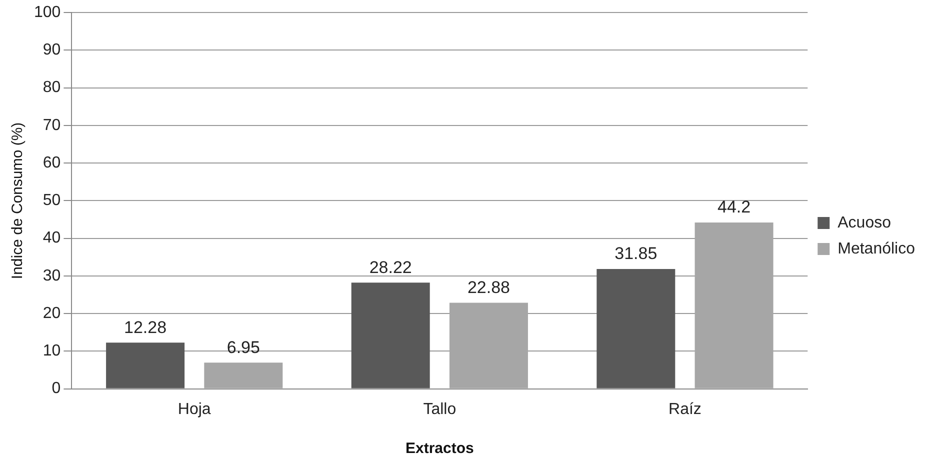  Describe the element at coordinates (51, 50) in the screenshot. I see `y-tick-label: 90` at that location.